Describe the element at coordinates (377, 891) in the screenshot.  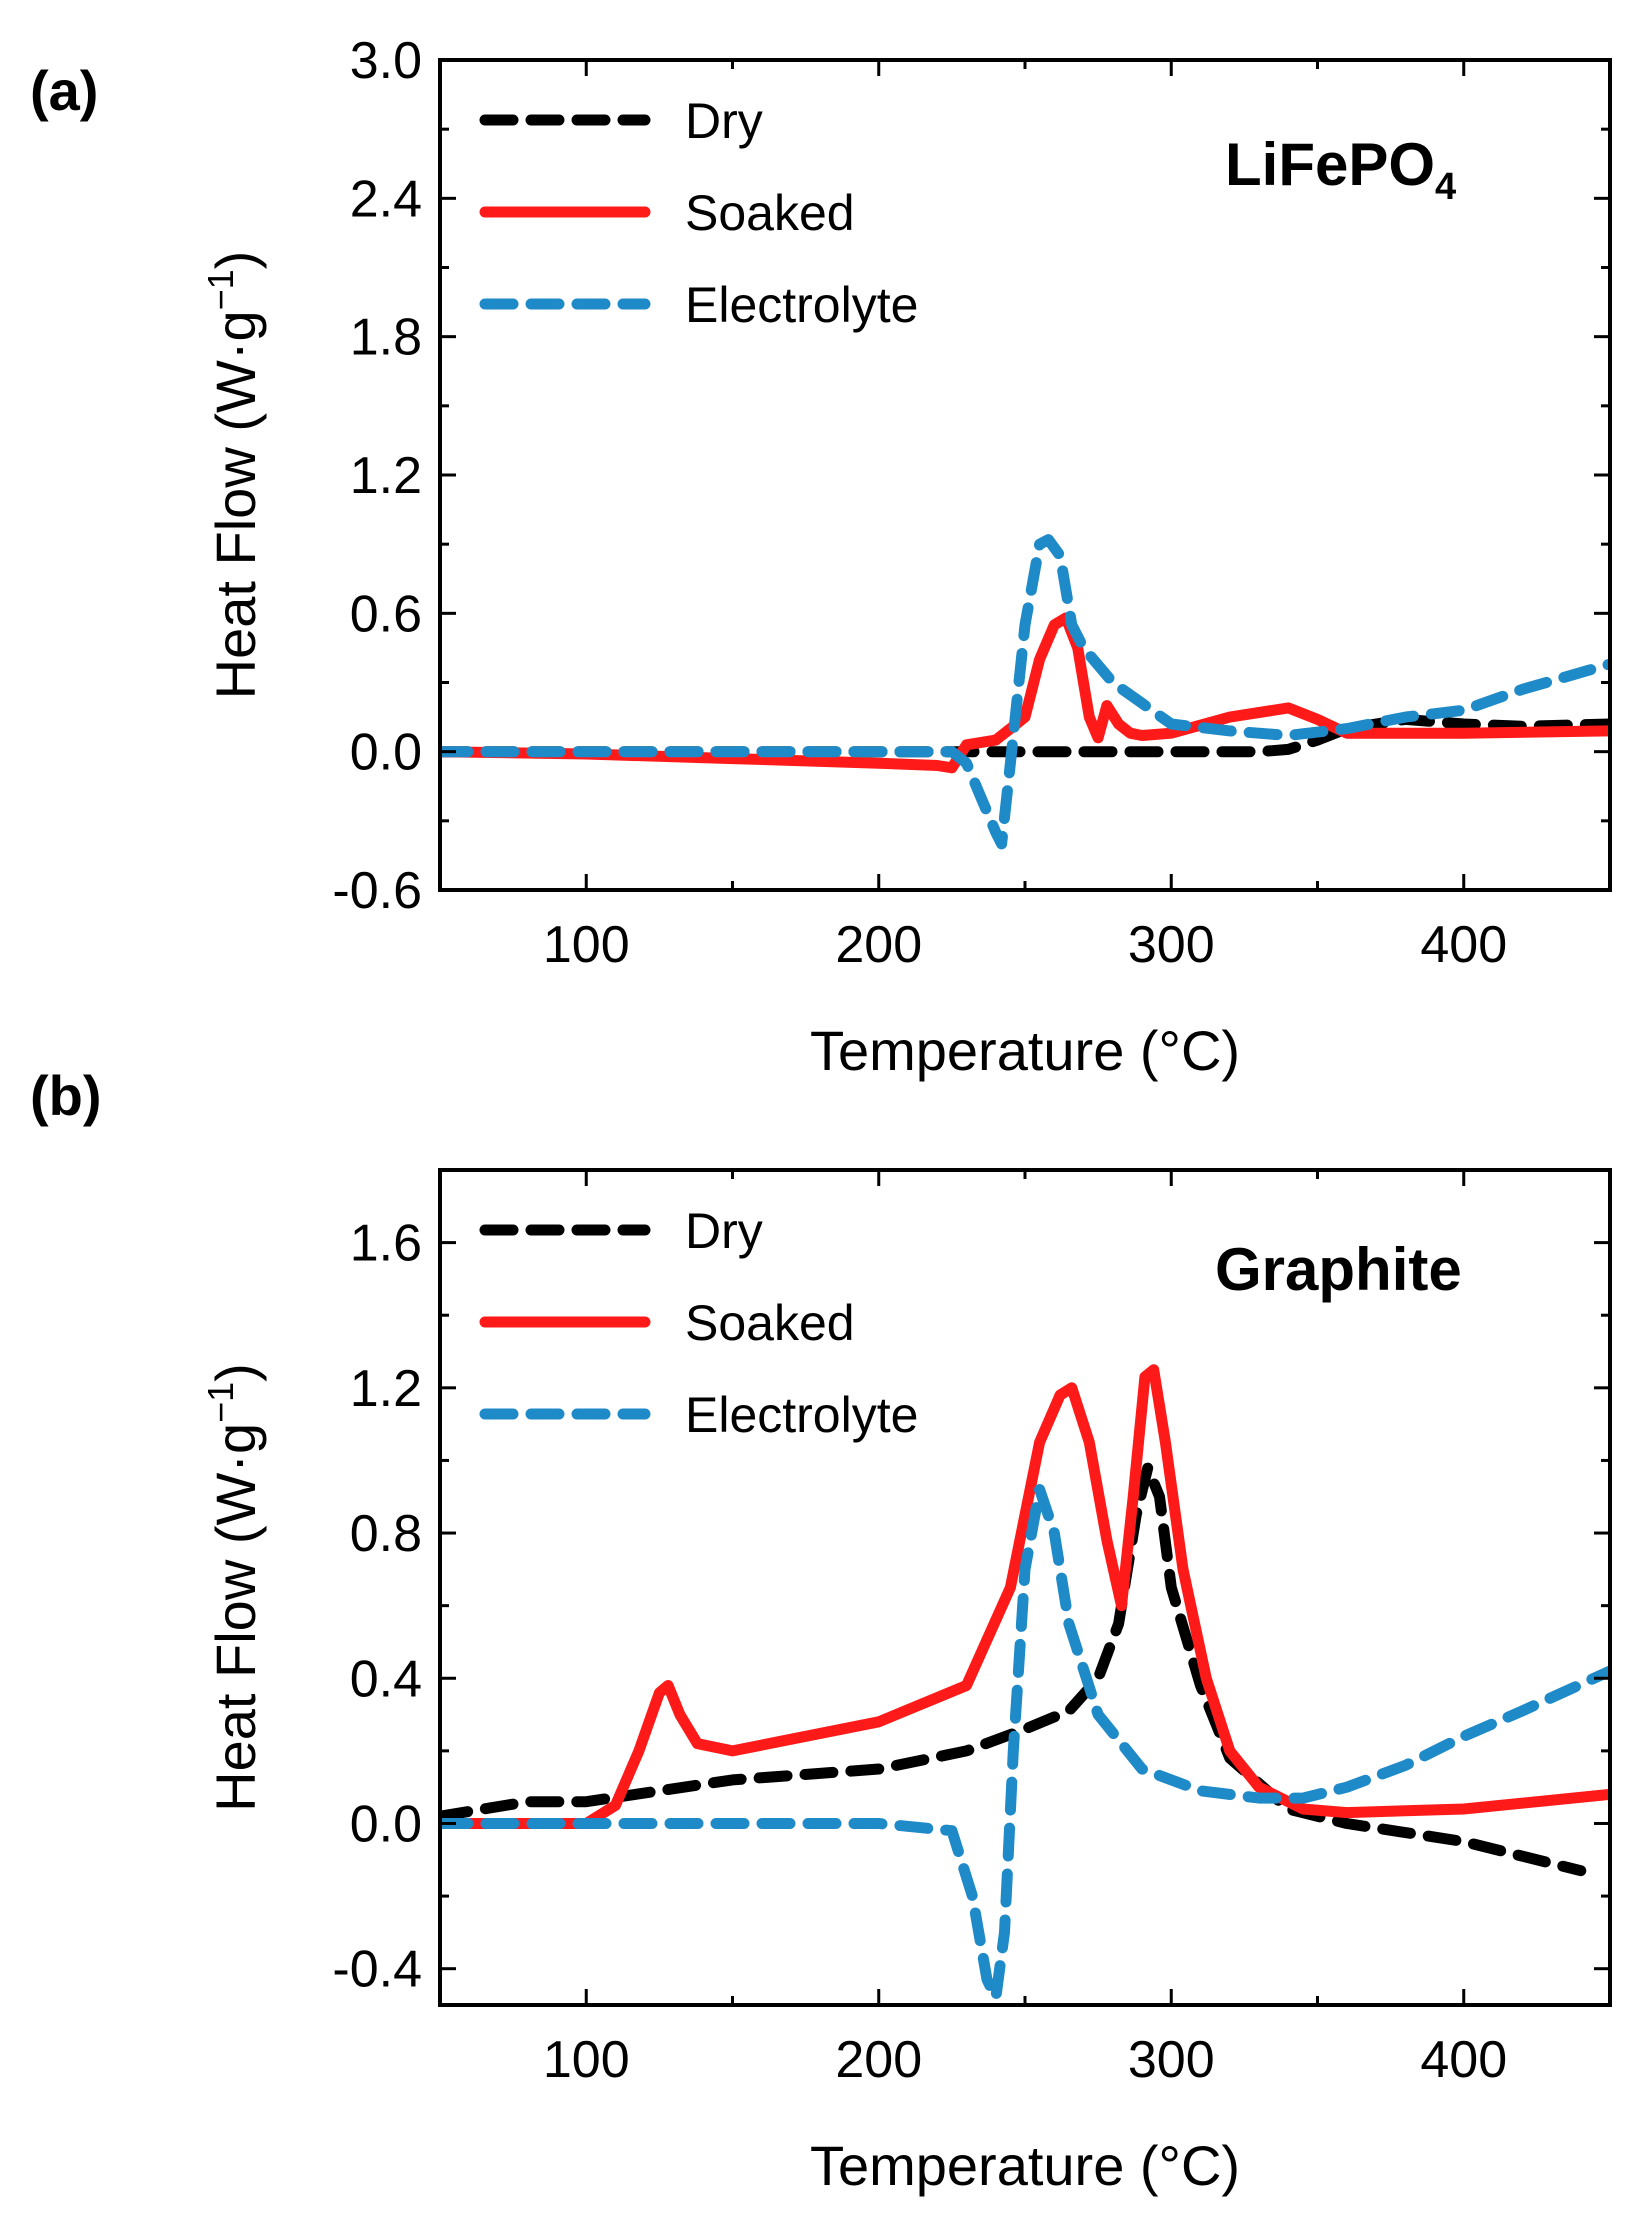
I see `y-tick-label: -0.6` at that location.